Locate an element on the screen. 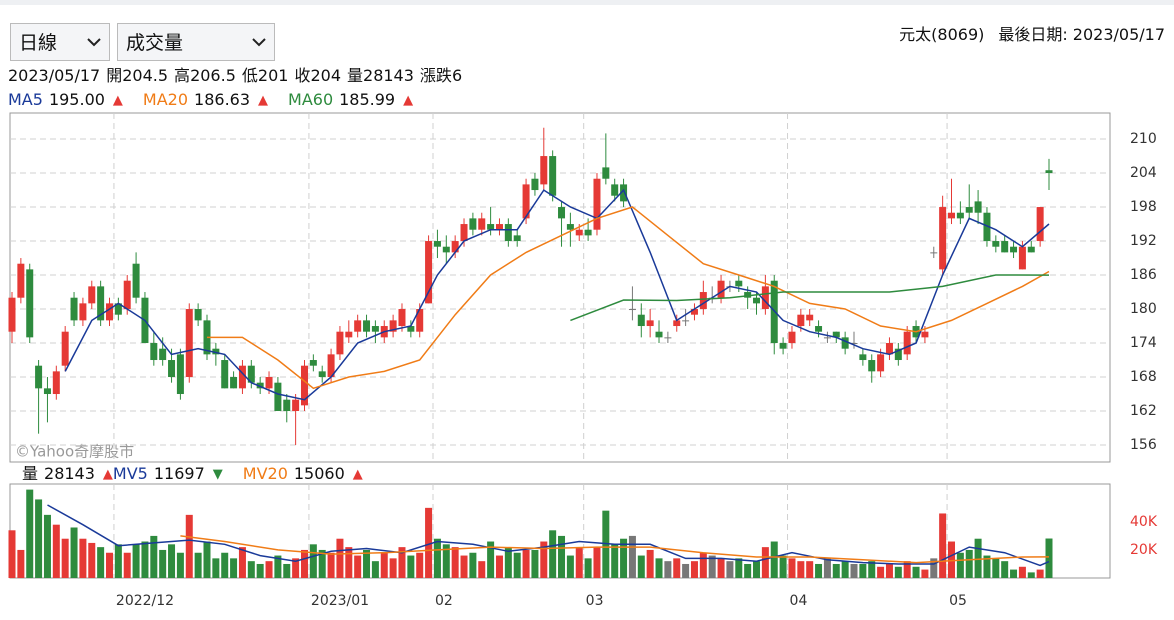 The height and width of the screenshot is (620, 1174). legend-value: 11697 is located at coordinates (179, 473).